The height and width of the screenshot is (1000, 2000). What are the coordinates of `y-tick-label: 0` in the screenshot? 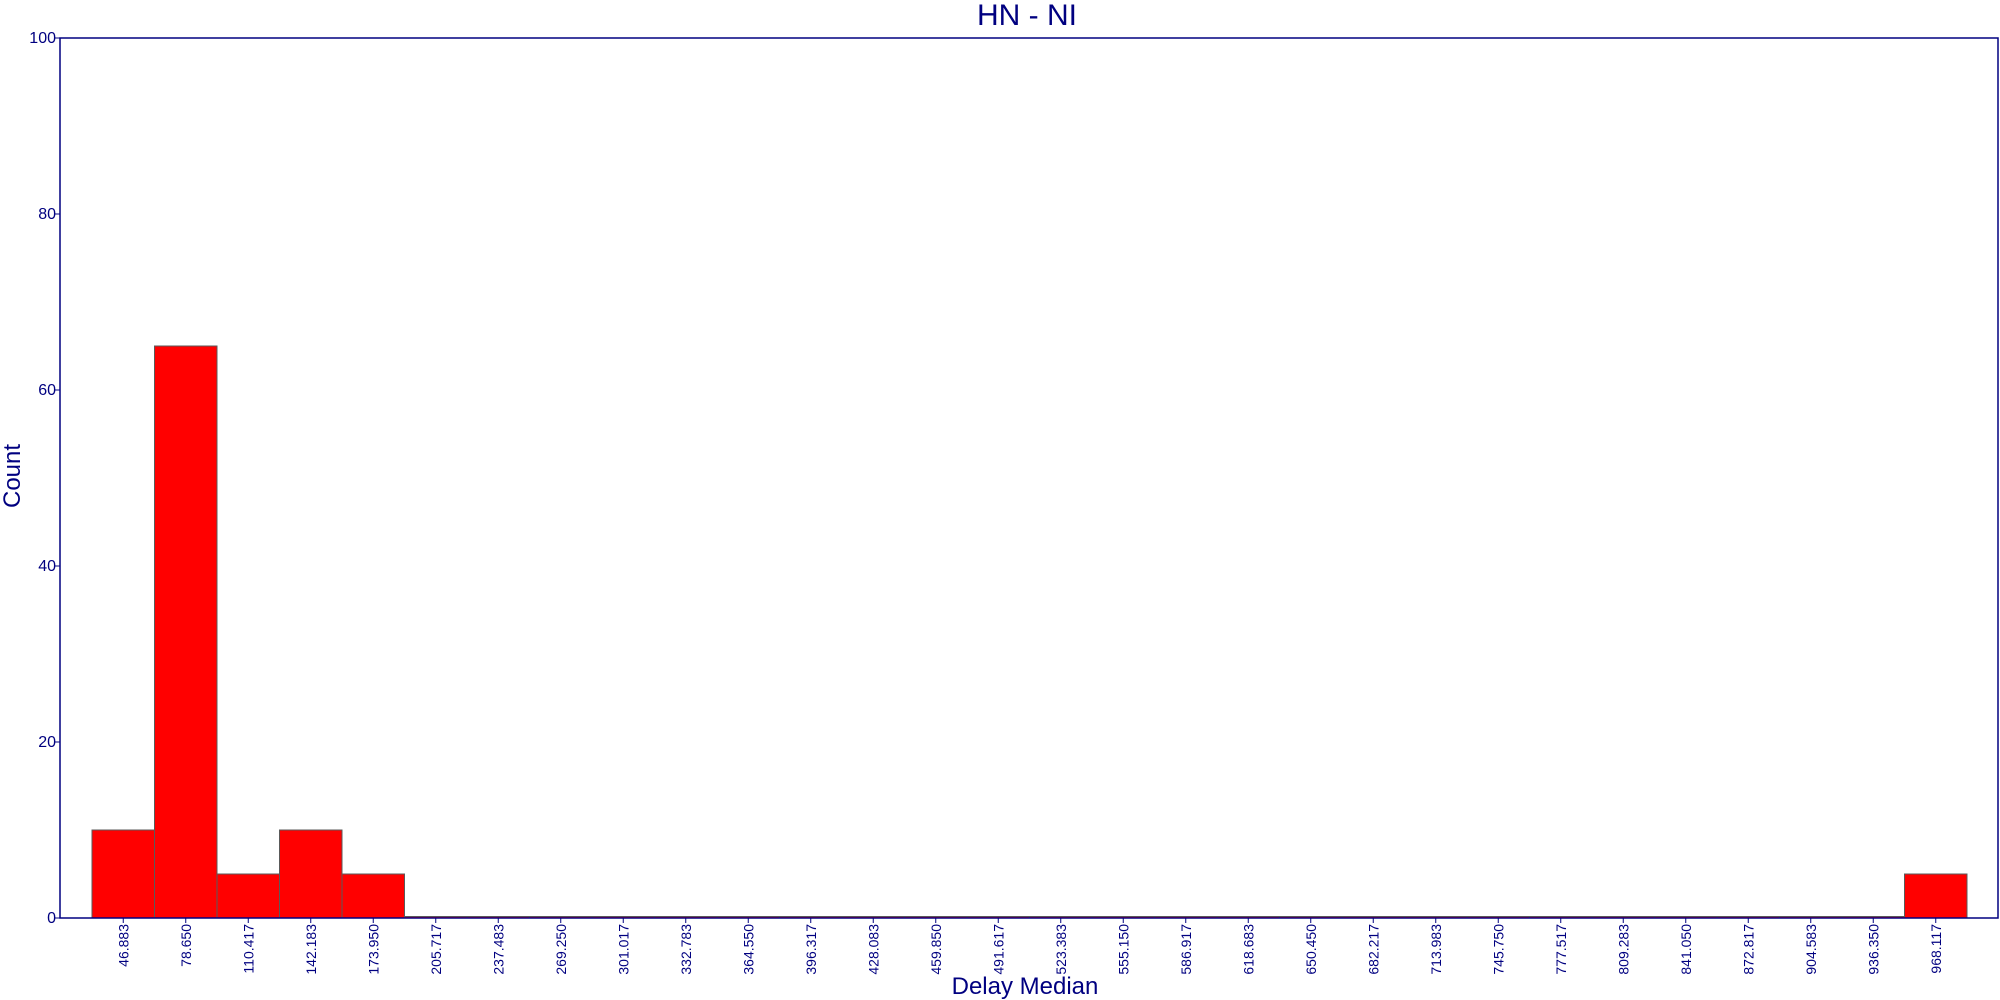 It's located at (51, 918).